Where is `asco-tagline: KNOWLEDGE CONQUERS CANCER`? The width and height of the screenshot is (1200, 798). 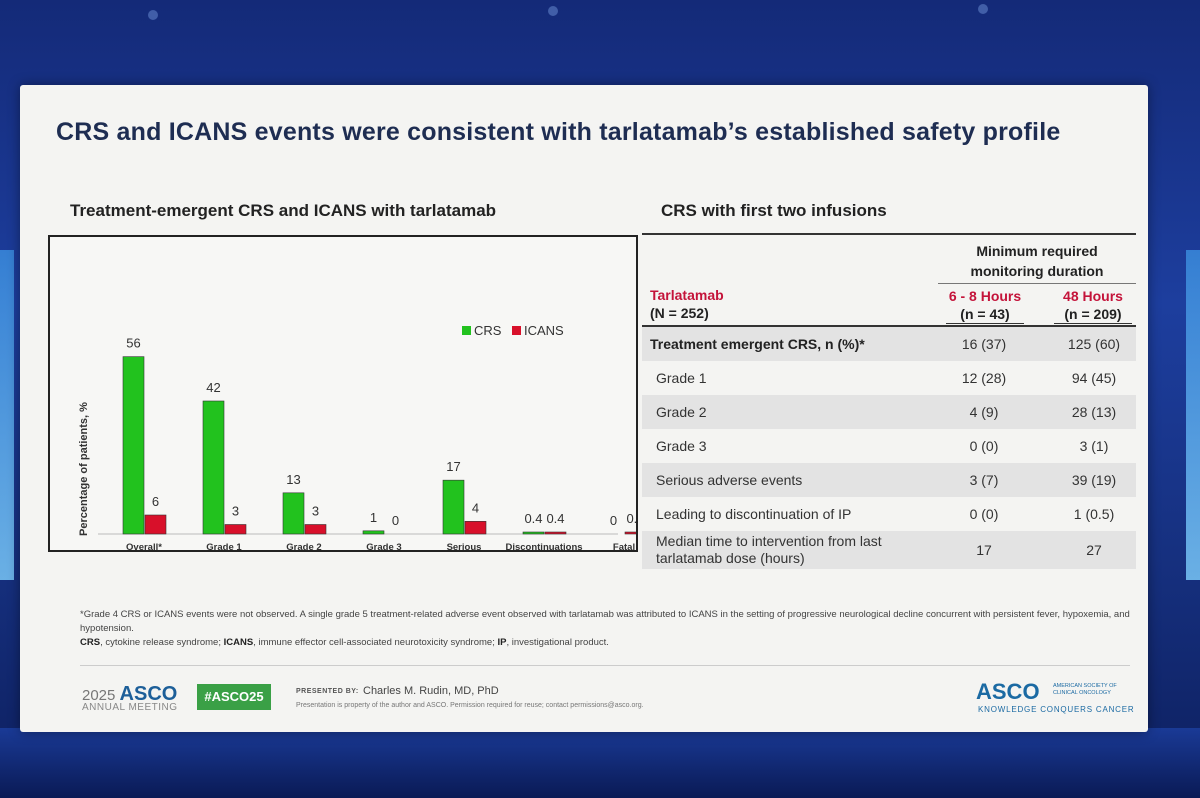
asco-tagline: KNOWLEDGE CONQUERS CANCER is located at coordinates (1056, 709).